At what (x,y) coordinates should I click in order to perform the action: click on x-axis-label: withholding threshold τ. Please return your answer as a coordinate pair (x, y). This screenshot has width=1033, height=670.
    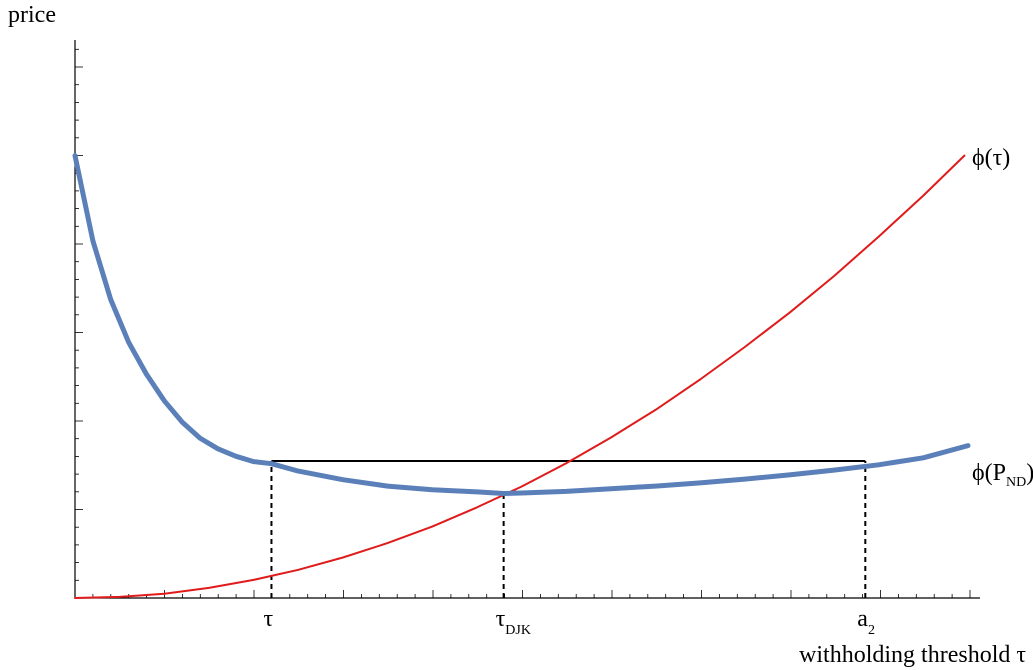
    Looking at the image, I should click on (912, 655).